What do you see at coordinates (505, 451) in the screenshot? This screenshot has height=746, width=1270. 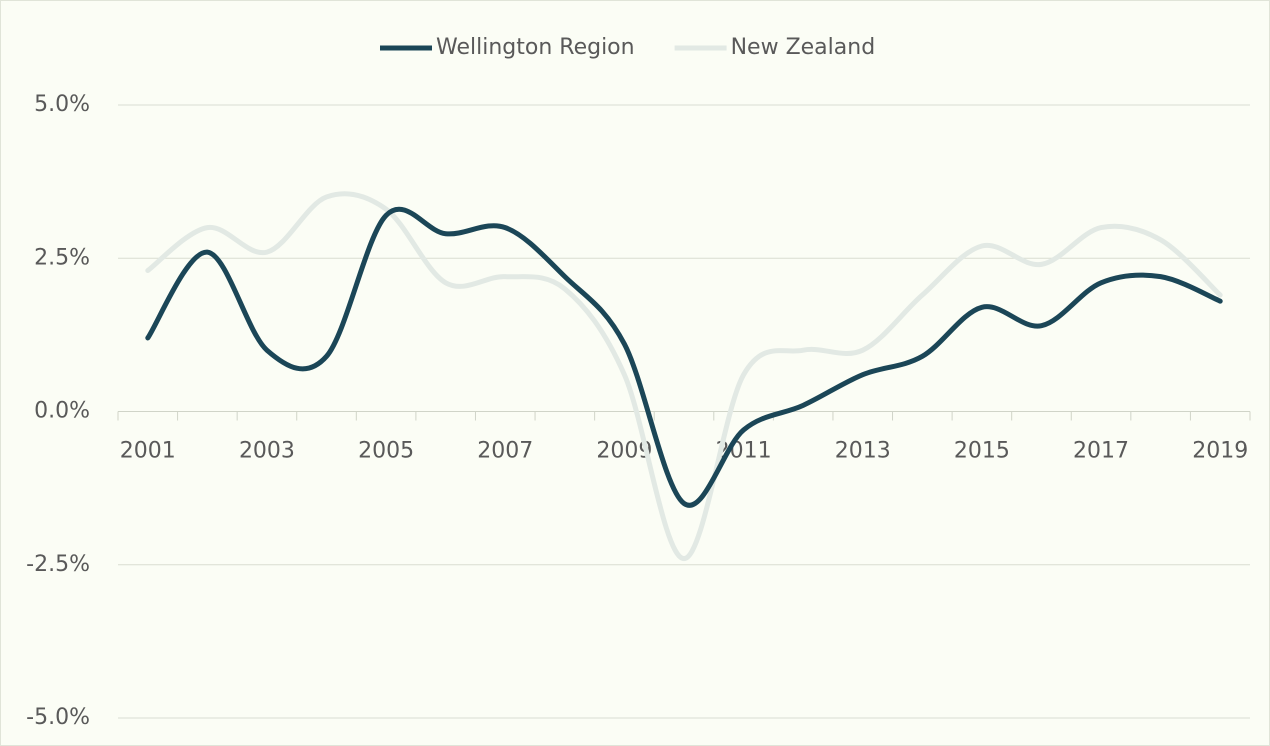 I see `x-tick-label: 2007` at bounding box center [505, 451].